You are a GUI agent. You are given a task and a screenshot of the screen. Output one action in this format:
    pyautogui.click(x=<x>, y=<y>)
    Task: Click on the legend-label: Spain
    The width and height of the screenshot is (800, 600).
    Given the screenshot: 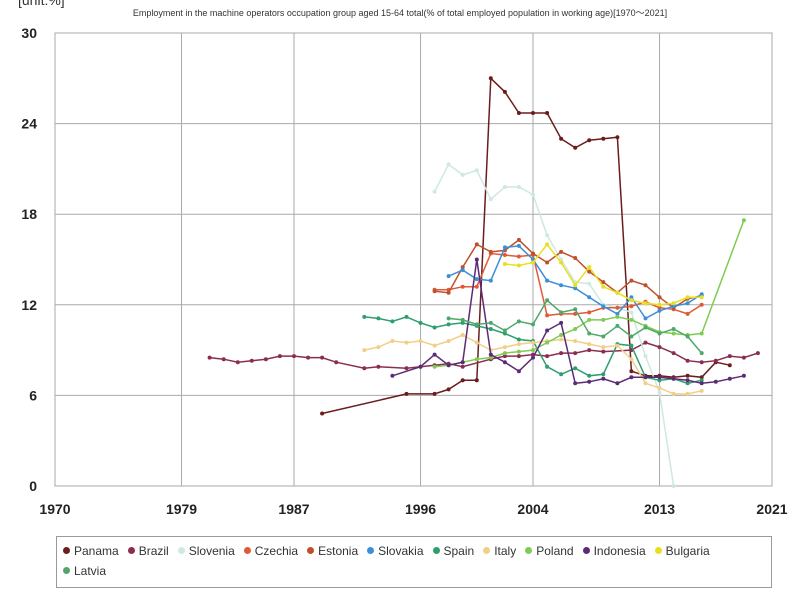 What is the action you would take?
    pyautogui.click(x=459, y=551)
    